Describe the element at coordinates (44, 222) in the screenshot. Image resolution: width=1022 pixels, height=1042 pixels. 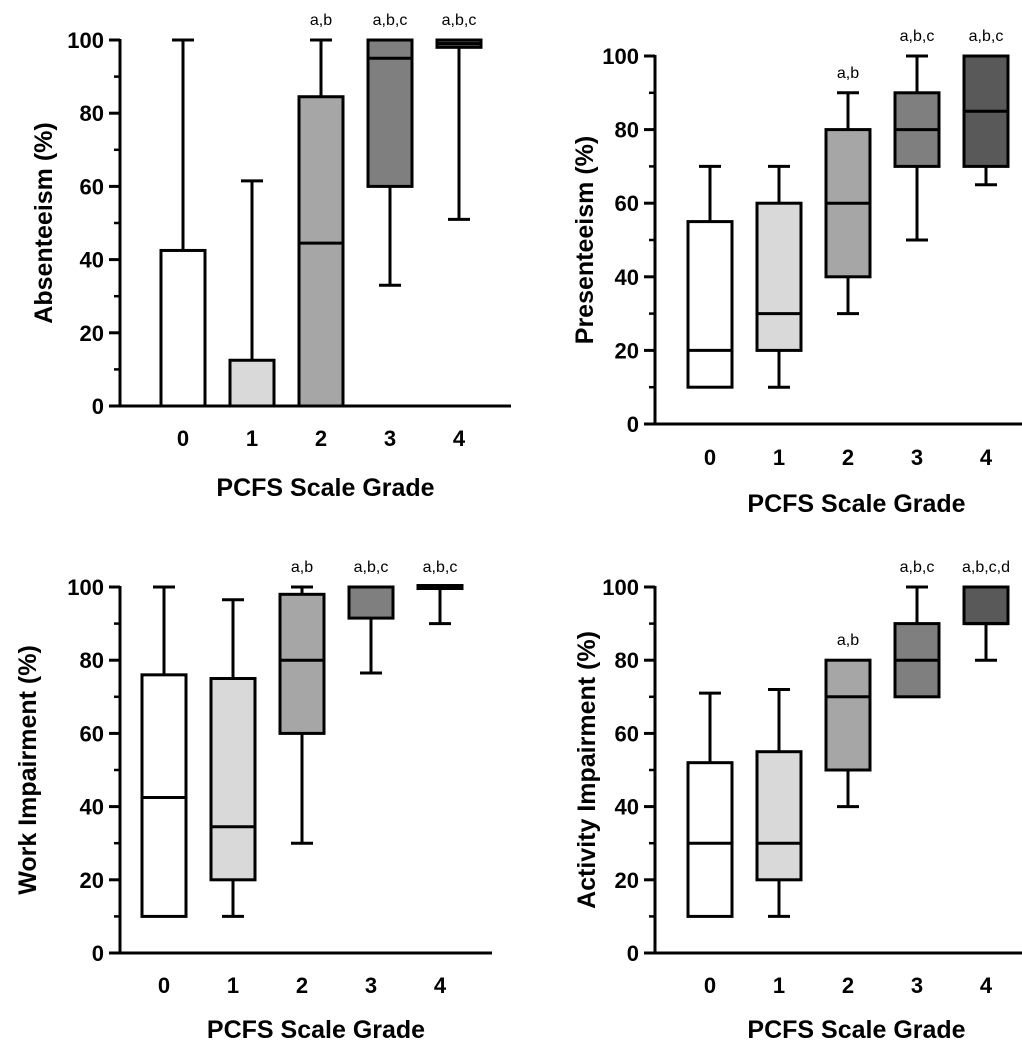
I see `y-axis-title: Absenteeism (%)` at that location.